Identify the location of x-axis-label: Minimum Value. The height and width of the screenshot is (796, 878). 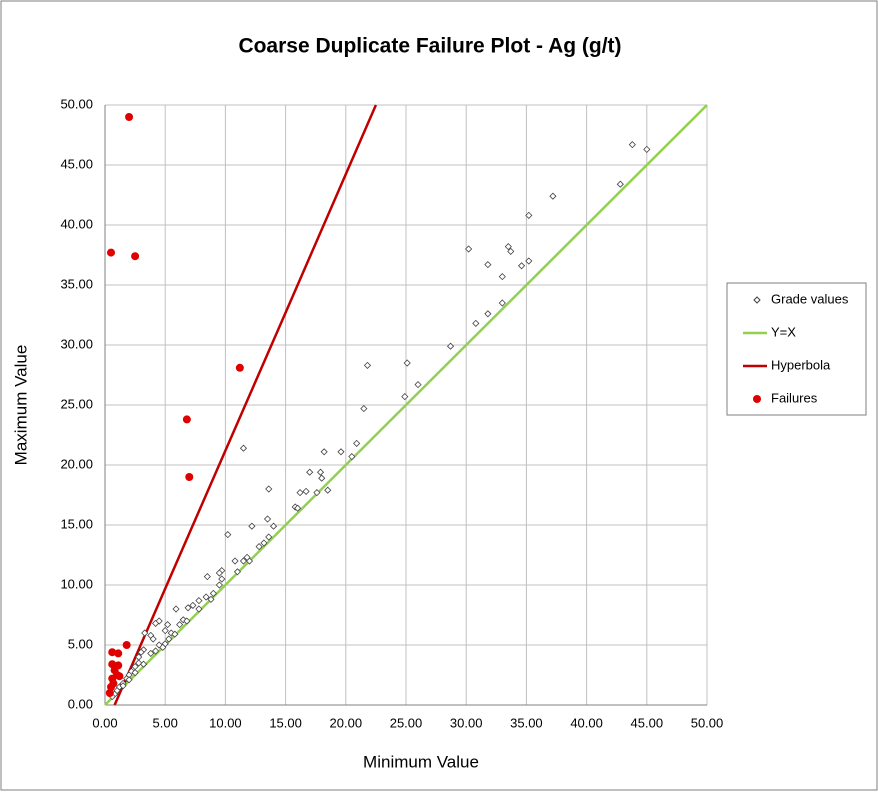
(421, 761).